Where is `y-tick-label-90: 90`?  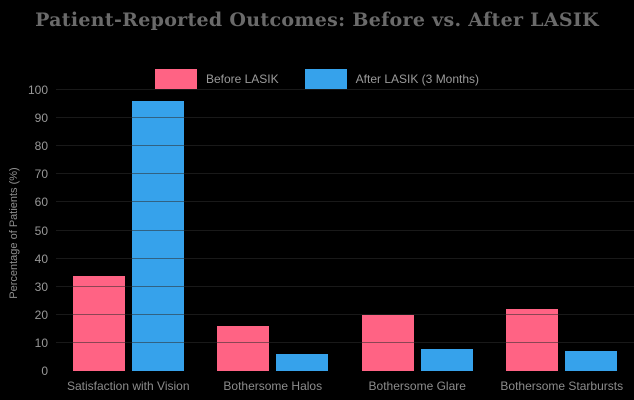
y-tick-label-90: 90 is located at coordinates (41, 118).